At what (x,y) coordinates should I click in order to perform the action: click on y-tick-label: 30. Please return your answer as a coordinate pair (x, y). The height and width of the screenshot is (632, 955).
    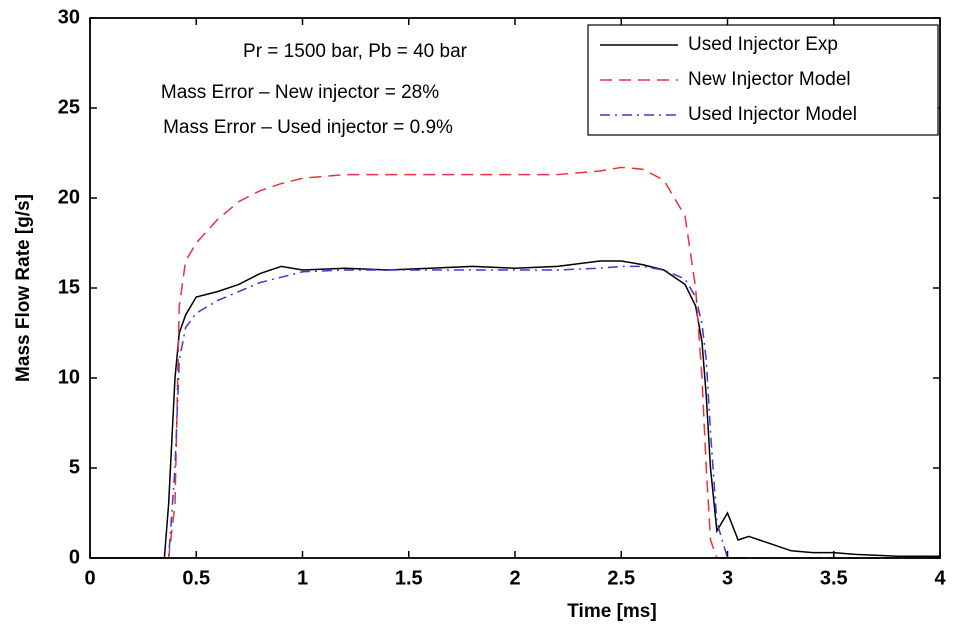
    Looking at the image, I should click on (69, 17).